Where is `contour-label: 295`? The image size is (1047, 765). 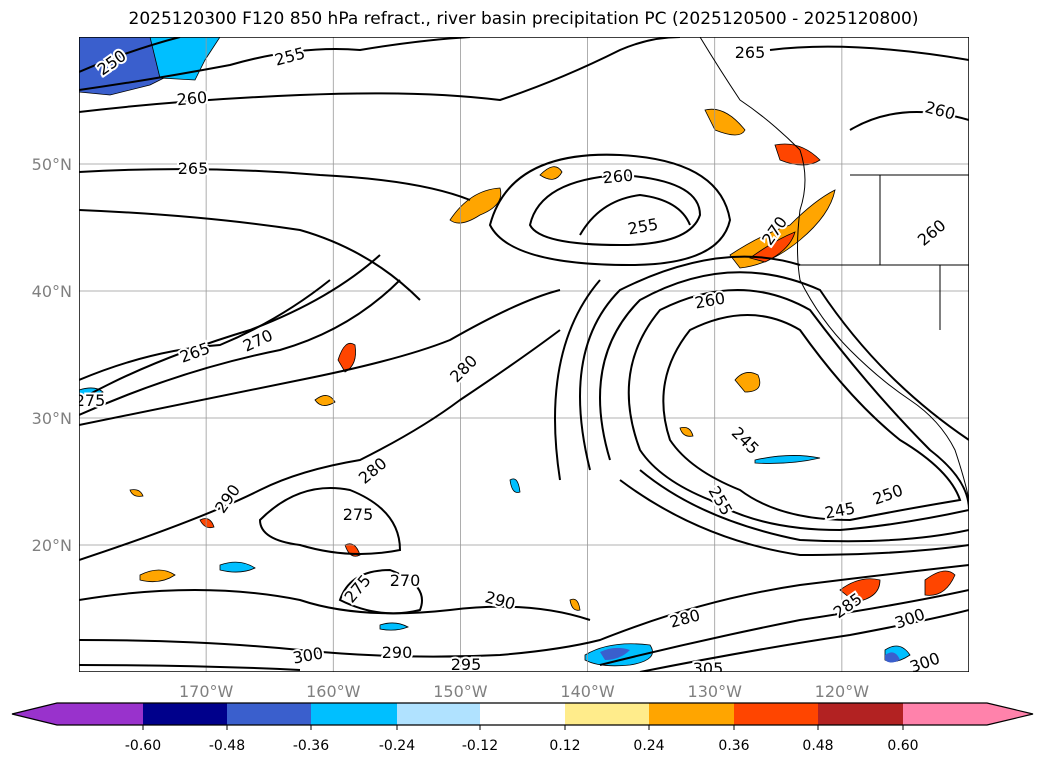
contour-label: 295 is located at coordinates (466, 664).